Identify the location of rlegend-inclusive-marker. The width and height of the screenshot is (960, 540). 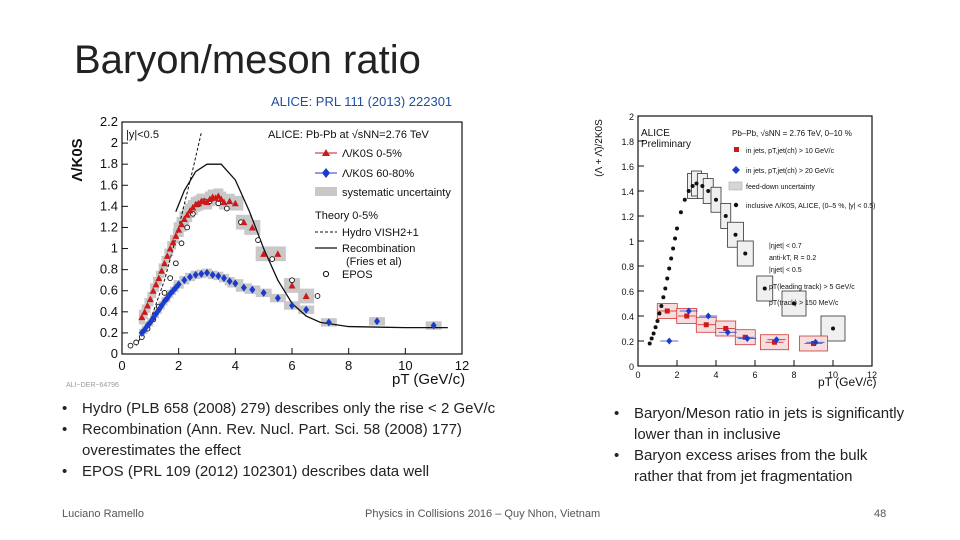
(736, 205).